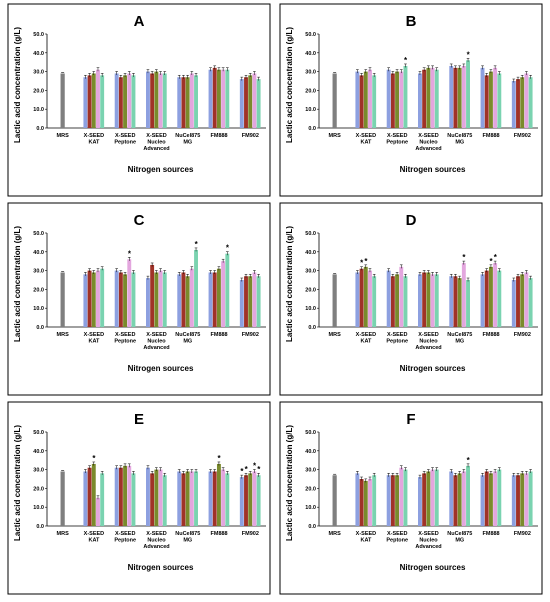 This screenshot has height=602, width=550. I want to click on y-tick-label: 40.0, so click(38, 54).